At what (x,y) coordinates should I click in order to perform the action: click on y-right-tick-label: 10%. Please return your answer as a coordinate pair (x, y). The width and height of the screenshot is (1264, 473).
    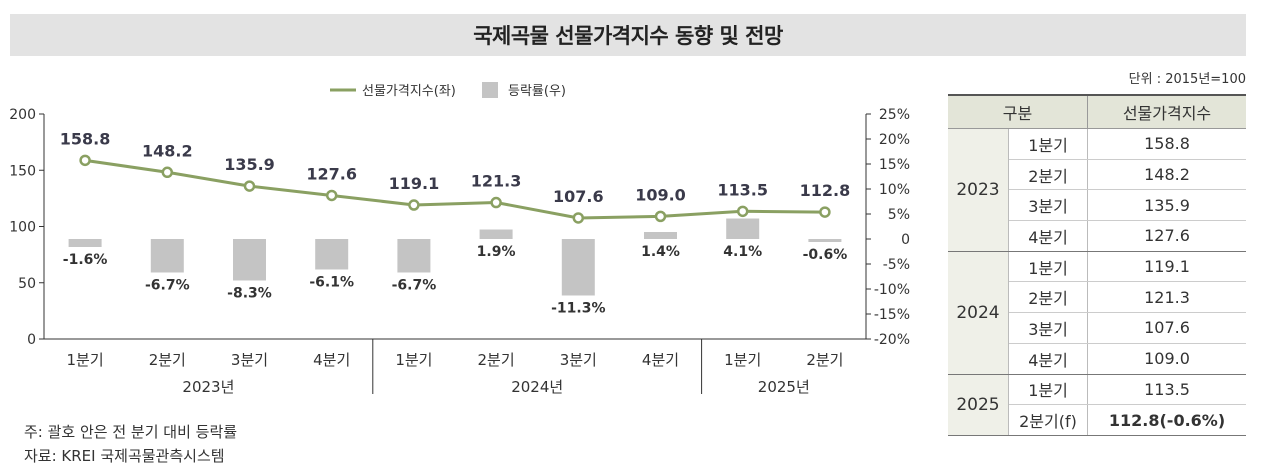
    Looking at the image, I should click on (894, 190).